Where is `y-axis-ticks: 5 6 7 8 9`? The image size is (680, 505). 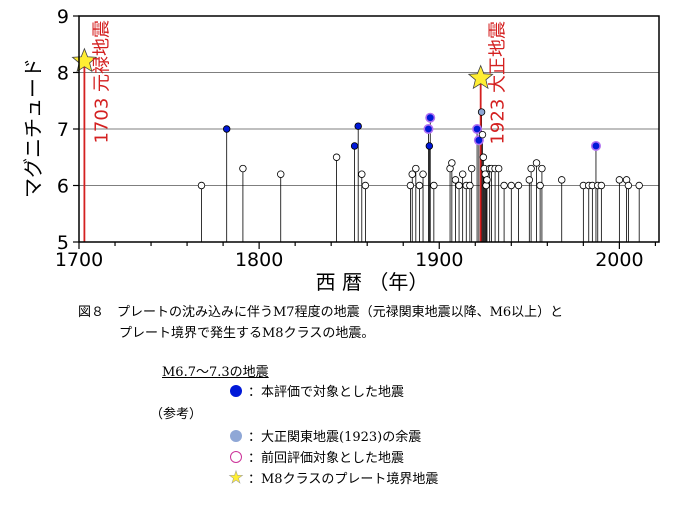
y-axis-ticks: 5 6 7 8 9 is located at coordinates (68, 130).